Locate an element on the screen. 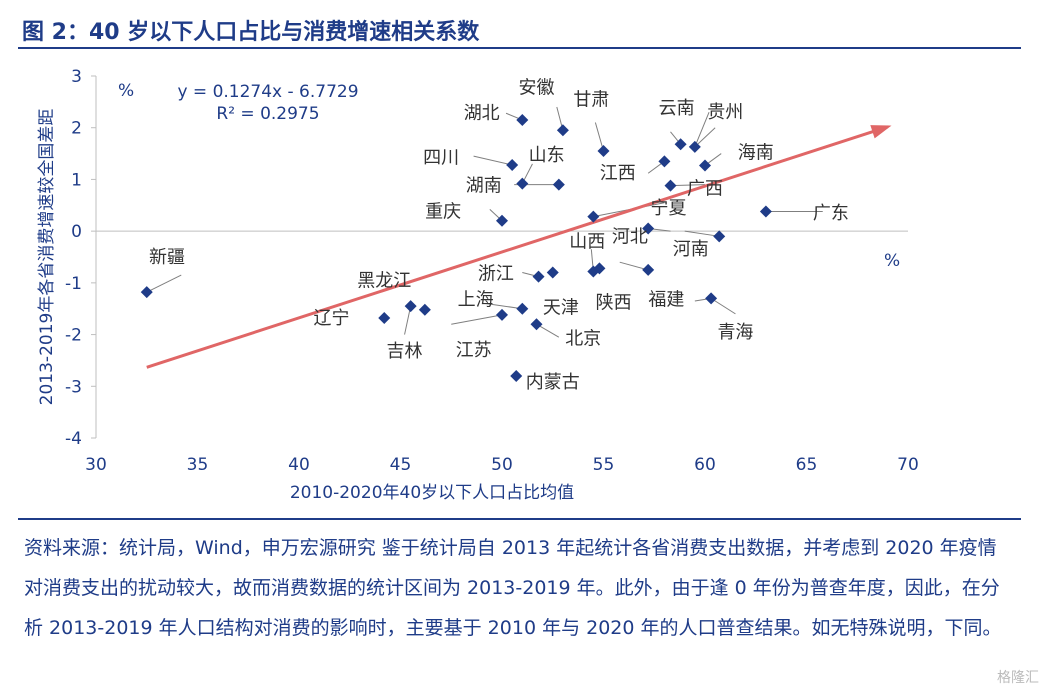 The width and height of the screenshot is (1053, 691). point-label: 山西 is located at coordinates (587, 241).